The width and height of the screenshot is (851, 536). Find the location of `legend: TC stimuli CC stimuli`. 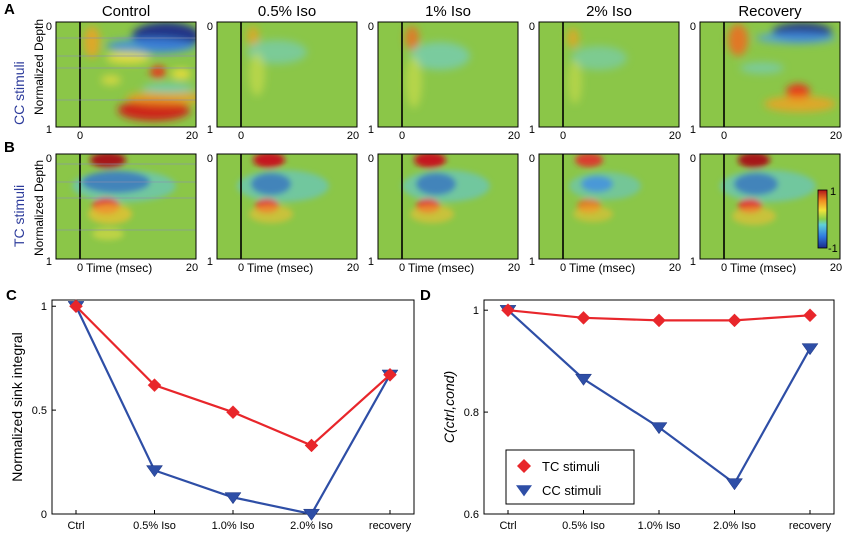

legend: TC stimuli CC stimuli is located at coordinates (570, 477).